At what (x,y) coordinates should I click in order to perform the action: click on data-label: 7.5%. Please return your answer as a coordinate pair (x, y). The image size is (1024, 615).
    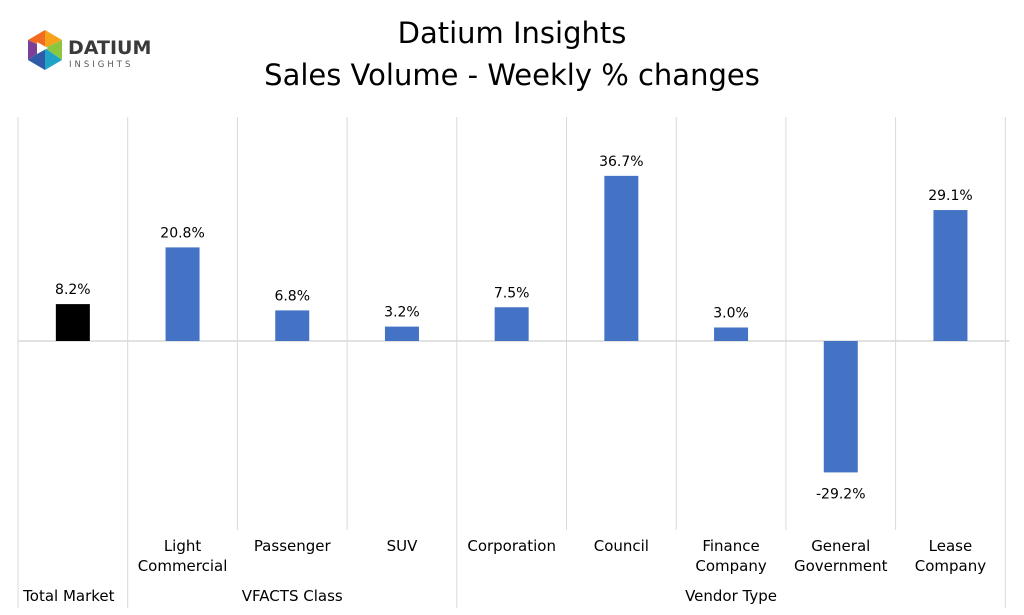
    Looking at the image, I should click on (512, 293).